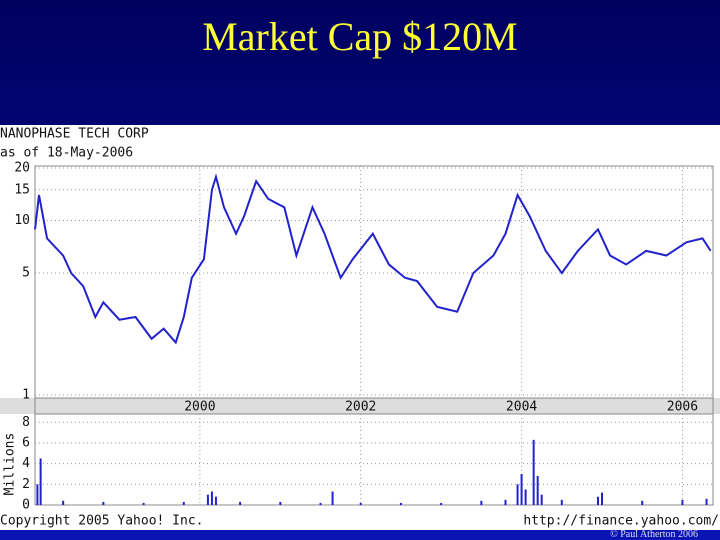  What do you see at coordinates (102, 521) in the screenshot?
I see `copyright: Copyright 2005 Yahoo! Inc.` at bounding box center [102, 521].